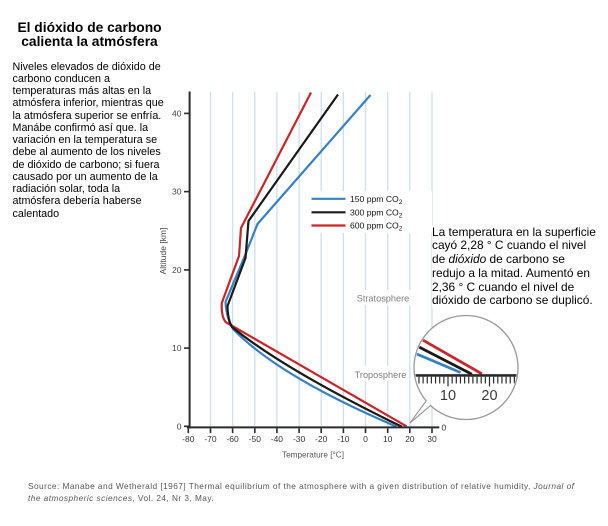 The image size is (608, 526). Describe the element at coordinates (381, 375) in the screenshot. I see `svg-text: Troposphere` at that location.